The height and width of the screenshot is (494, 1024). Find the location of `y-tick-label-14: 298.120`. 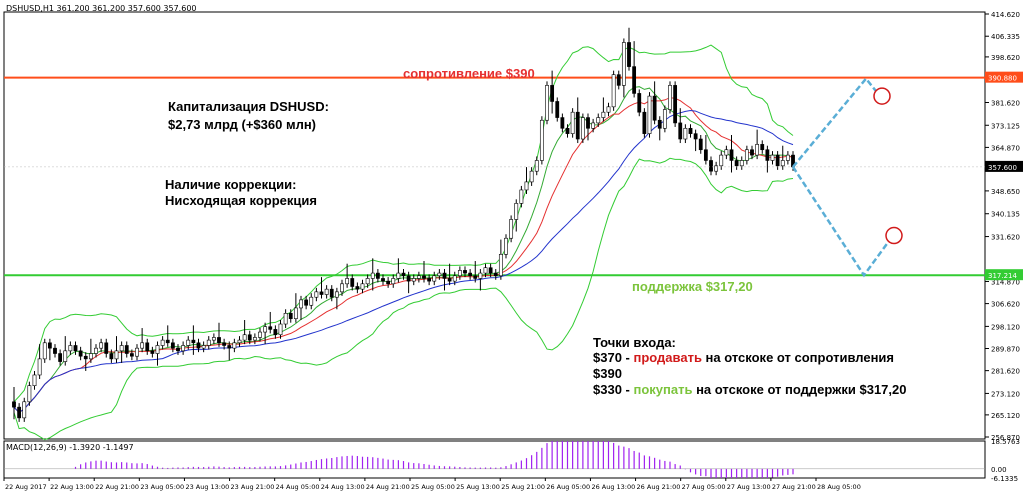

y-tick-label-14: 298.120 is located at coordinates (1005, 327).